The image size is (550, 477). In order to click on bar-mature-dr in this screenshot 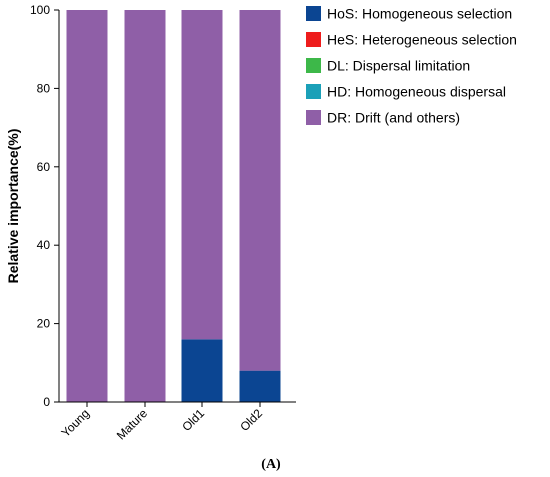, I will do `click(145, 206)`.